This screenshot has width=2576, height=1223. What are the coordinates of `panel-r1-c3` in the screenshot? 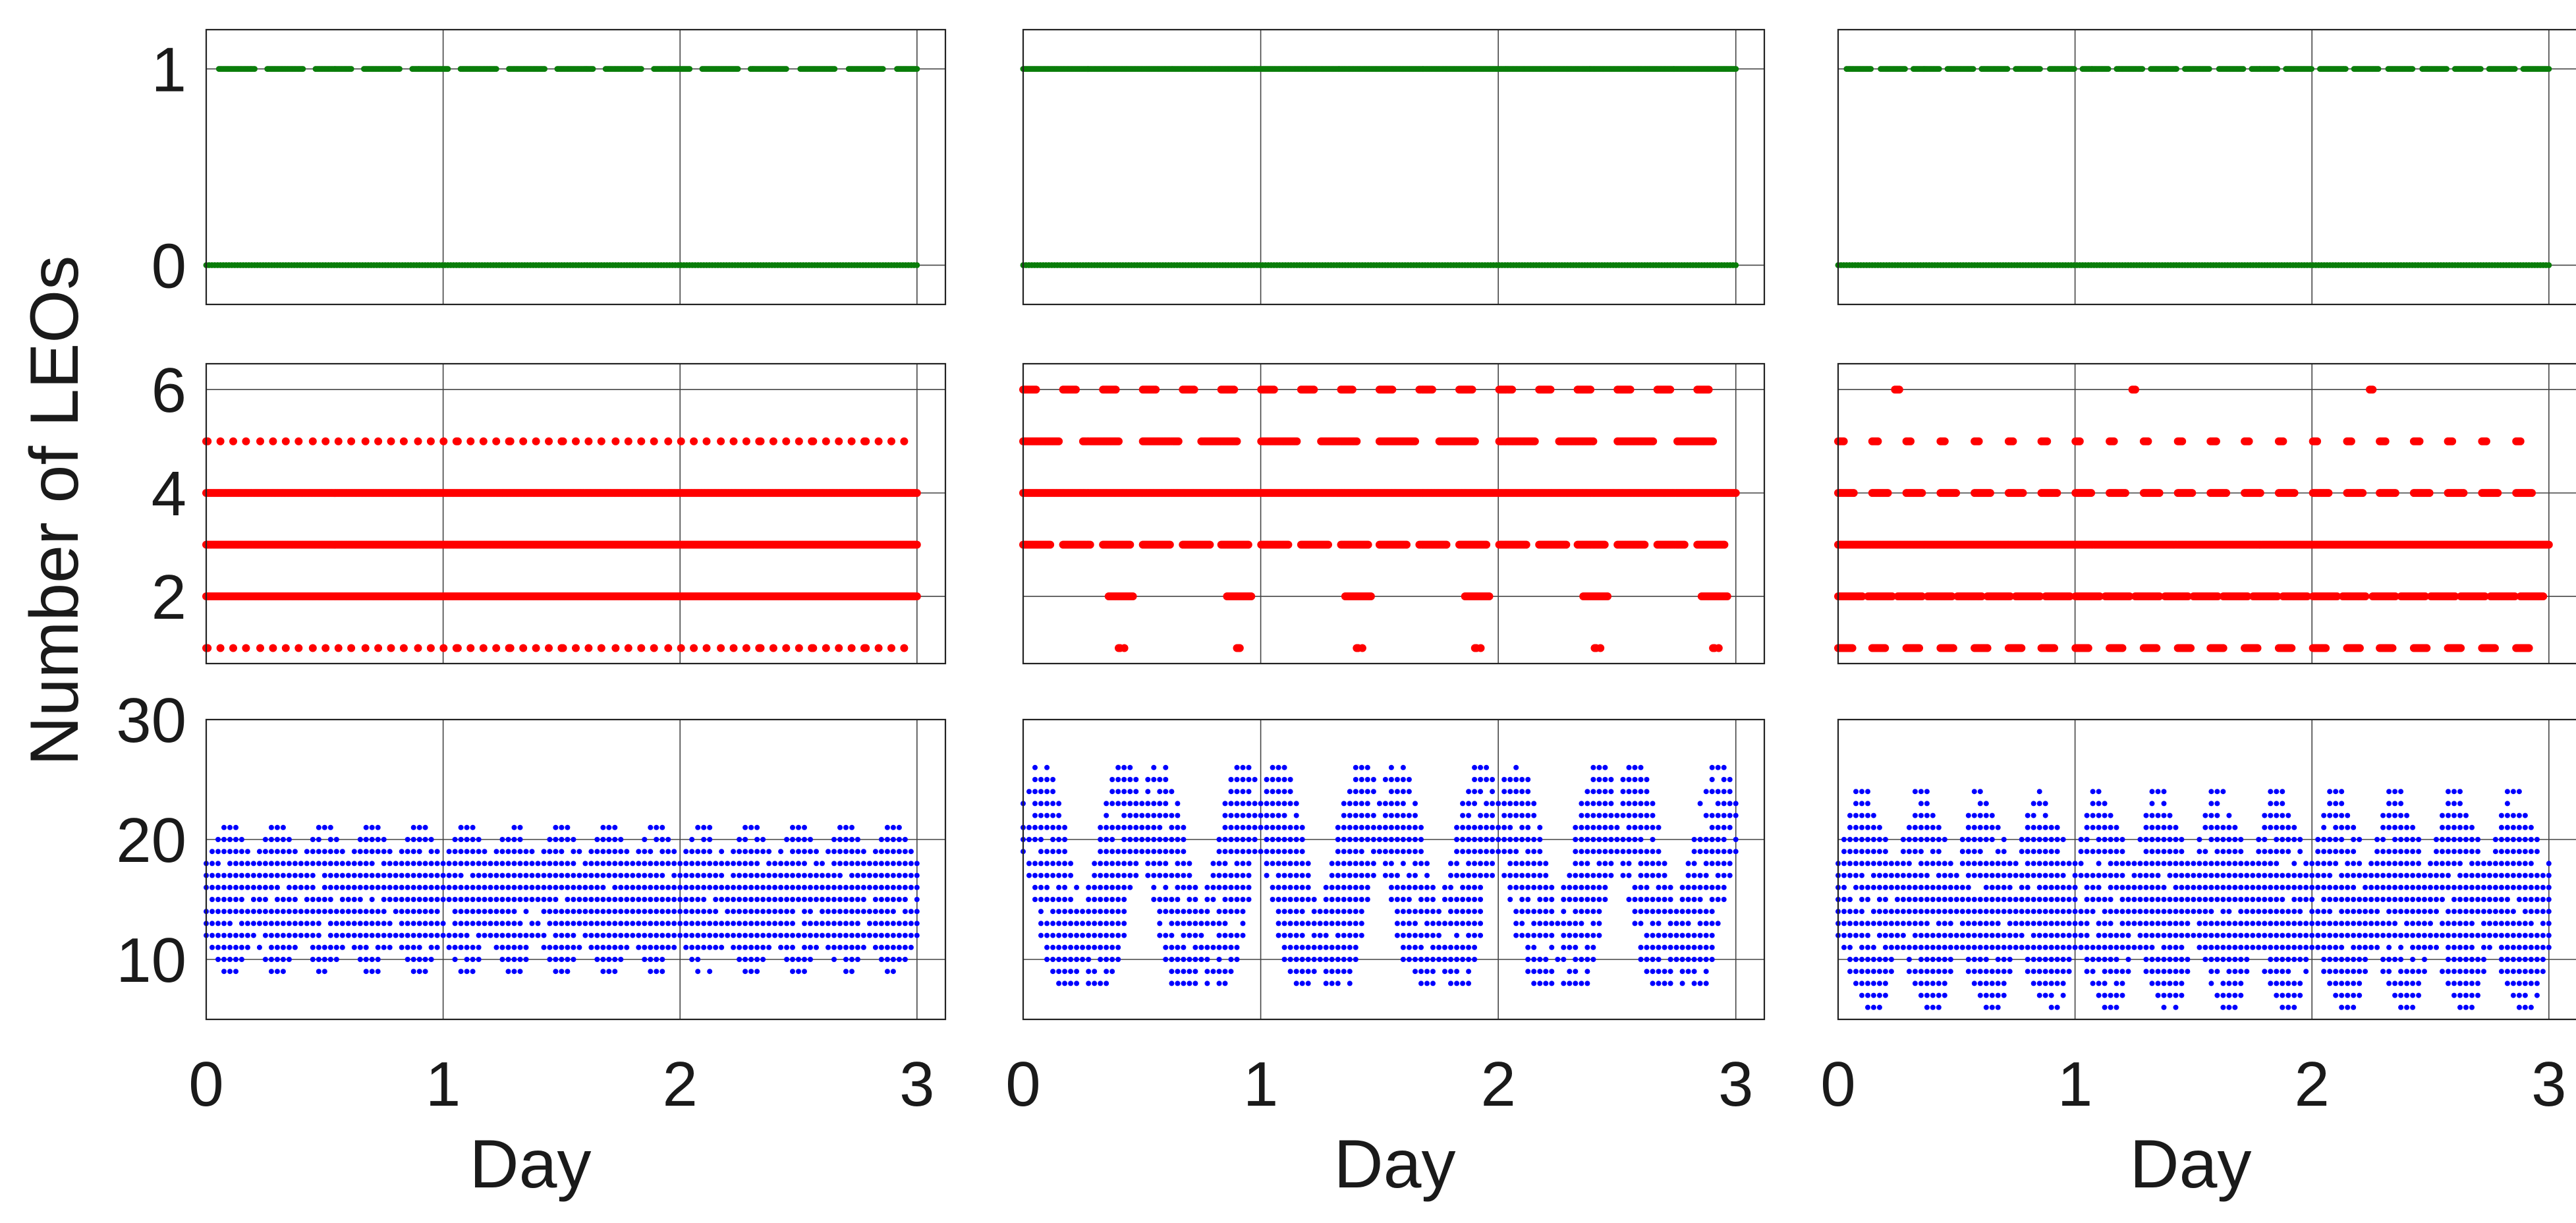 It's located at (2205, 167).